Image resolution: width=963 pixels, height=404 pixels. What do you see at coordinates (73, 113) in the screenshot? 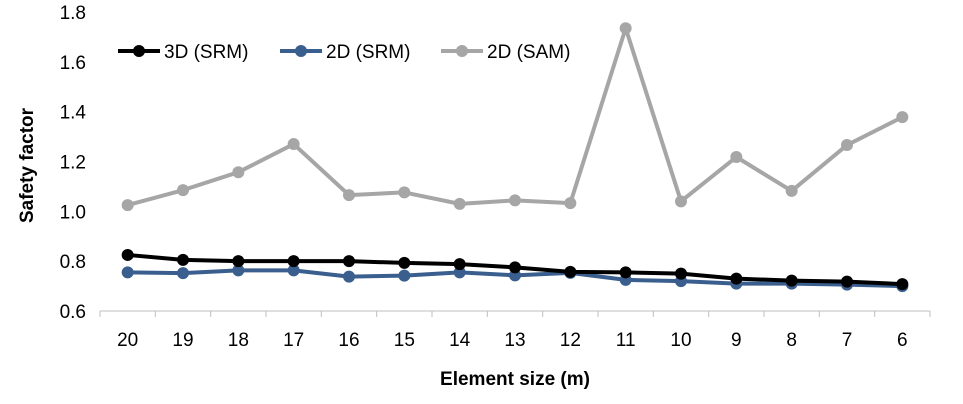
I see `y-tick-label: 1.4` at bounding box center [73, 113].